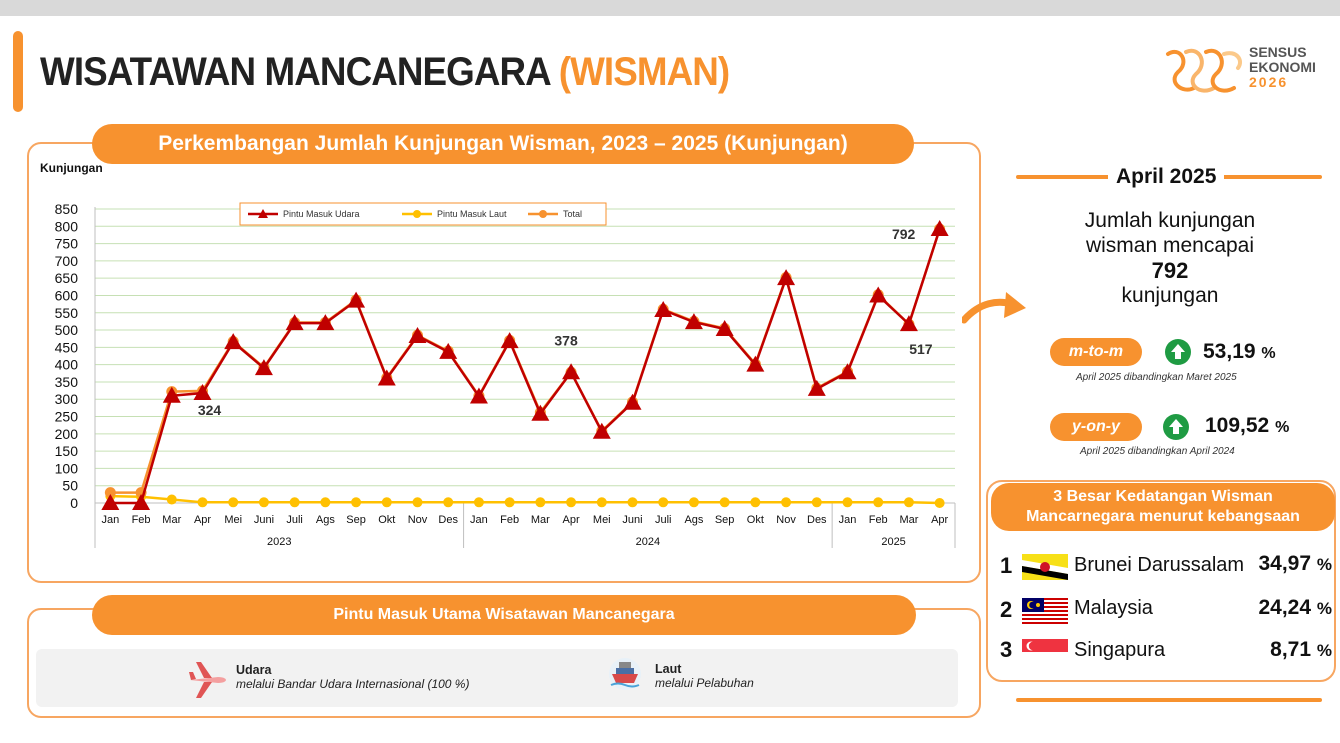 The width and height of the screenshot is (1340, 743). I want to click on x-tick-label: Mei, so click(602, 520).